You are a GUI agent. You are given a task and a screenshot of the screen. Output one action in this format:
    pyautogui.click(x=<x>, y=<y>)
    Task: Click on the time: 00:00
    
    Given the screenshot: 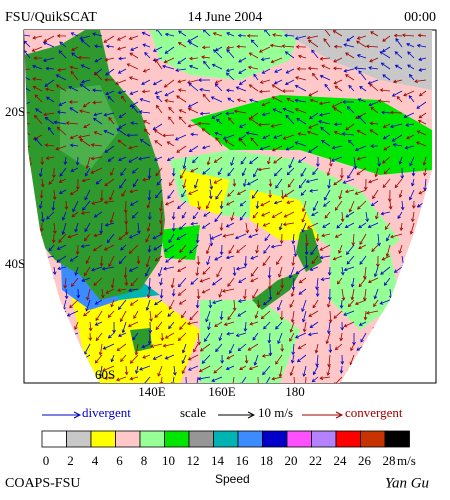 What is the action you would take?
    pyautogui.click(x=420, y=17)
    